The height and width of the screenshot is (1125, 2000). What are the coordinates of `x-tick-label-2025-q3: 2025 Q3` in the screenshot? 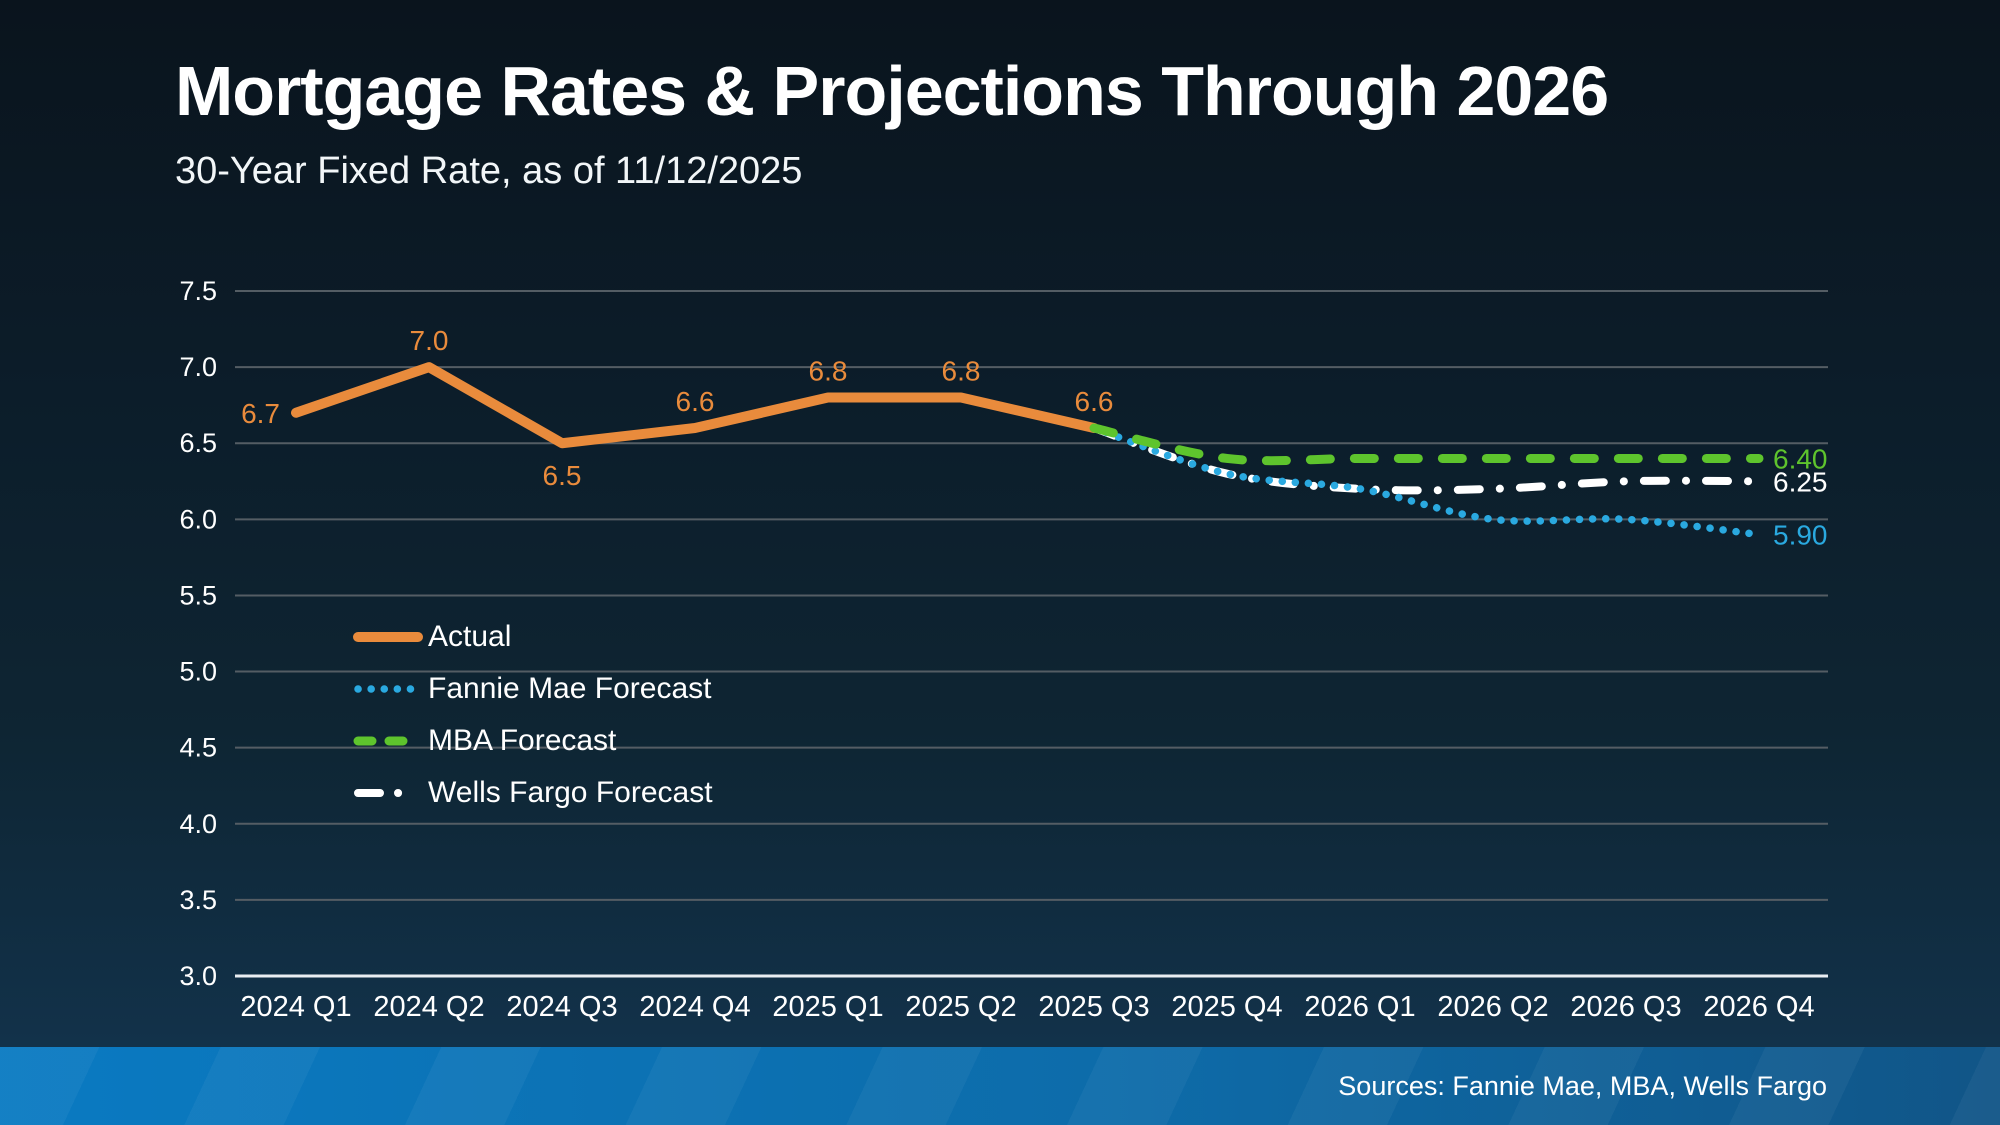 It's located at (1093, 1007).